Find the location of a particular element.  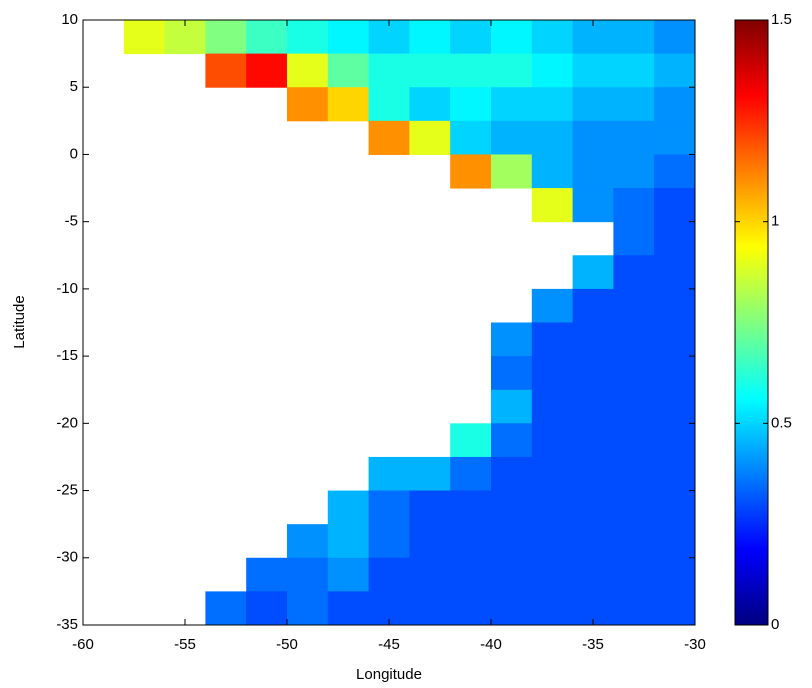

y-tick-label: 5 is located at coordinates (74, 86).